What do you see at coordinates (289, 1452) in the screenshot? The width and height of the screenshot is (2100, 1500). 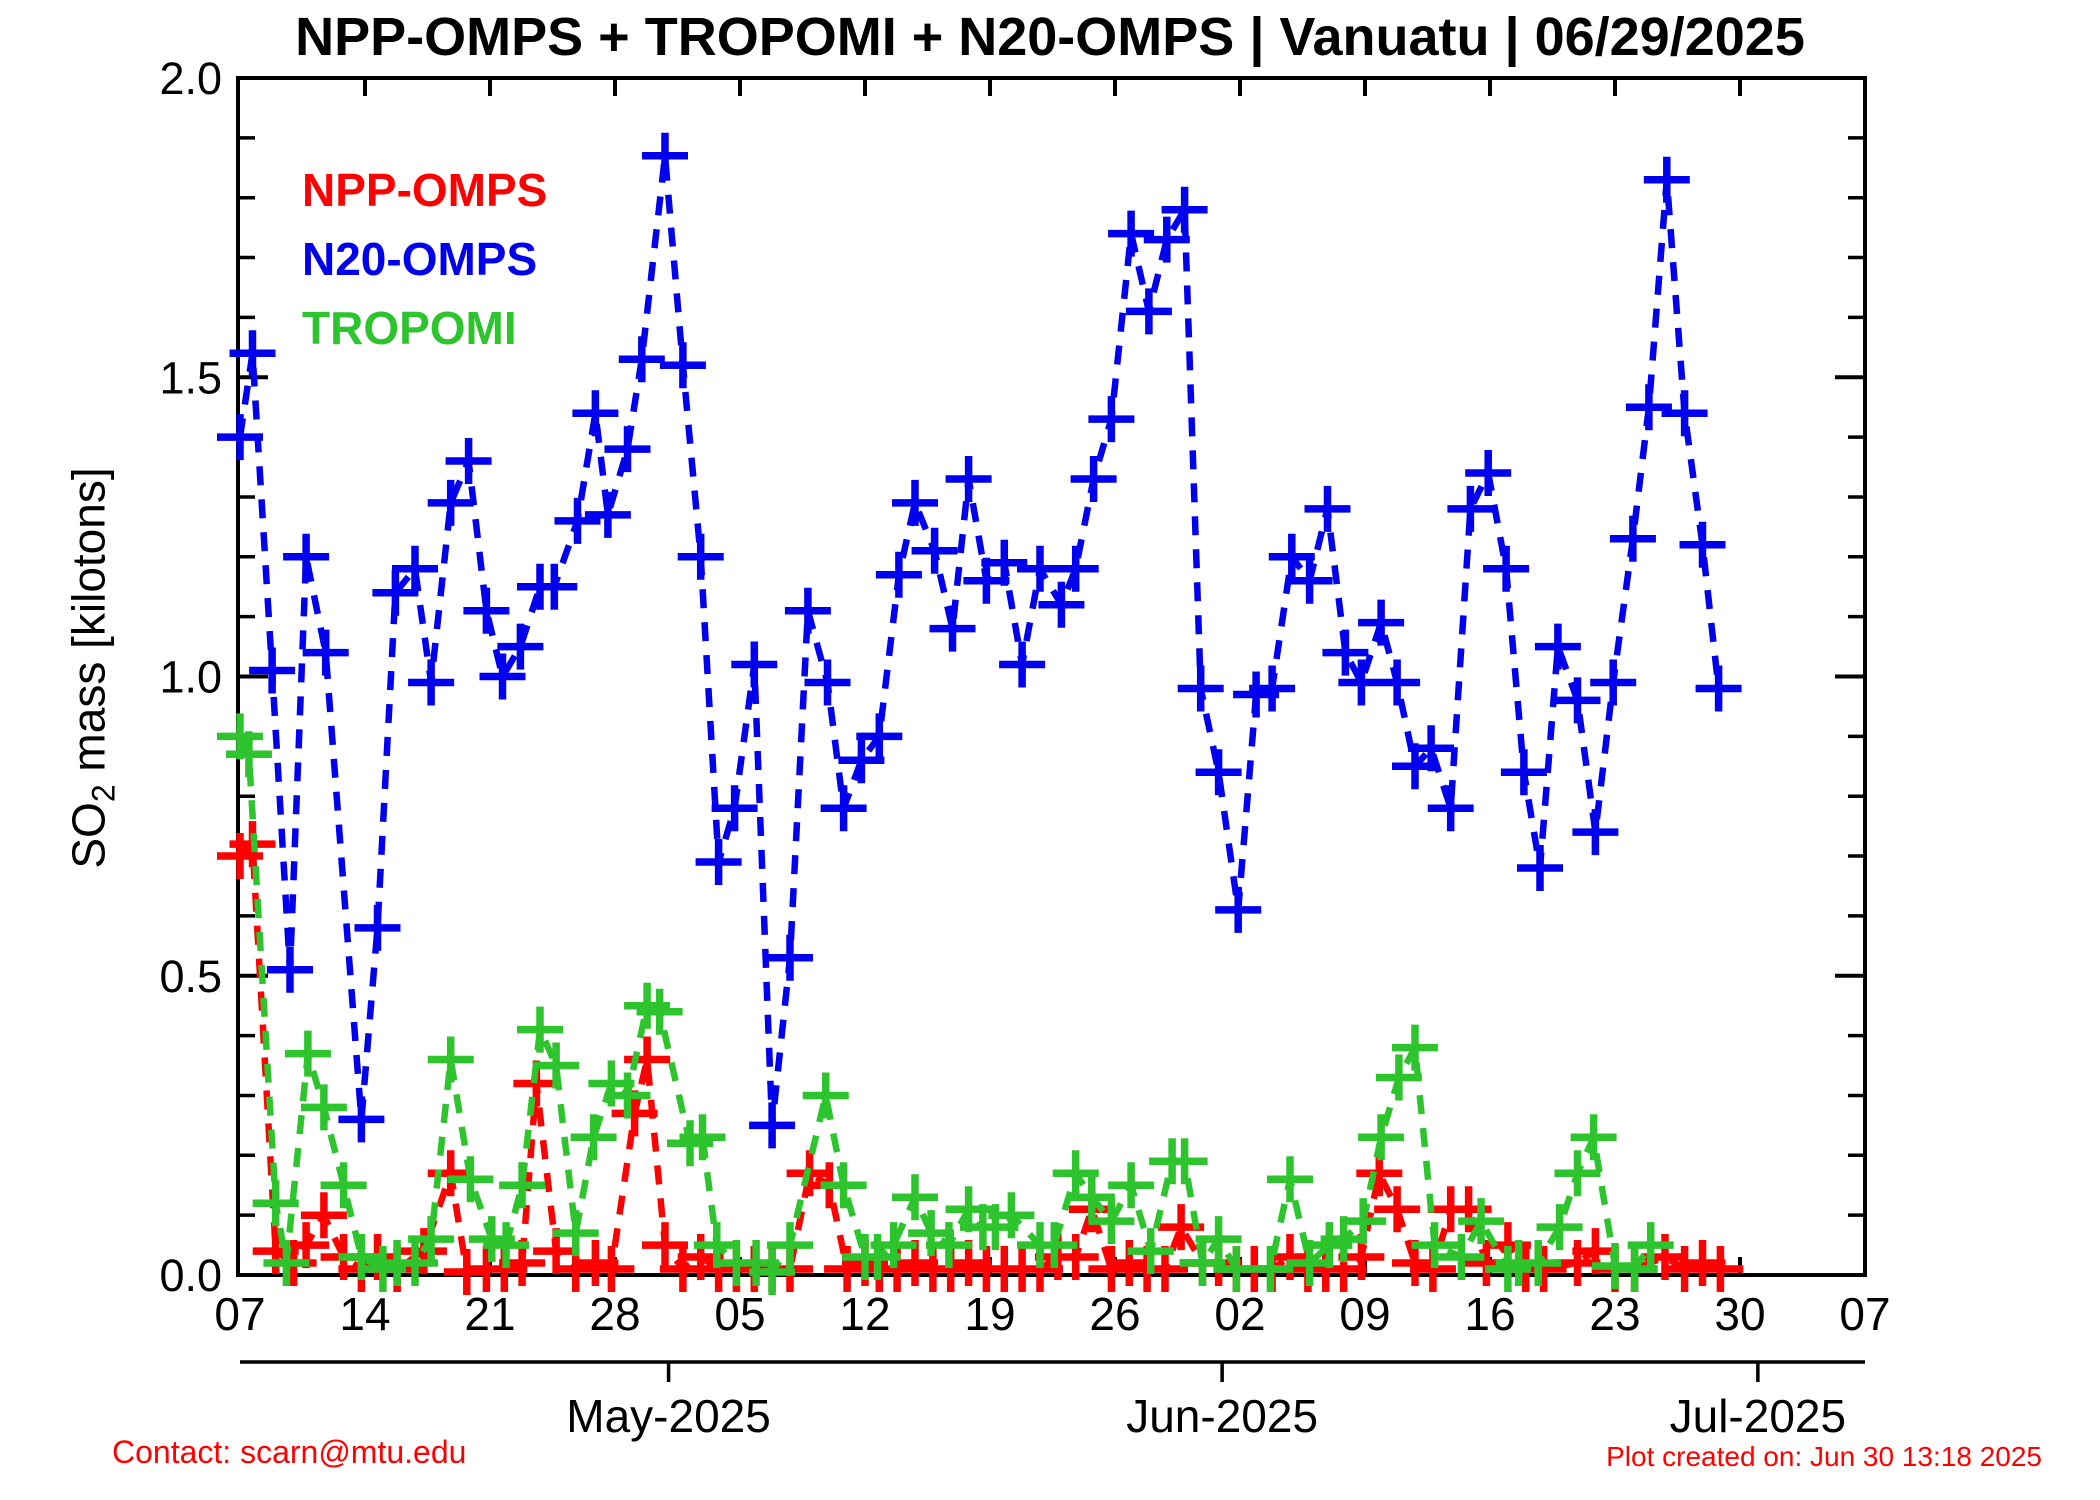 I see `contact-text: Contact: scarn@mtu.edu` at bounding box center [289, 1452].